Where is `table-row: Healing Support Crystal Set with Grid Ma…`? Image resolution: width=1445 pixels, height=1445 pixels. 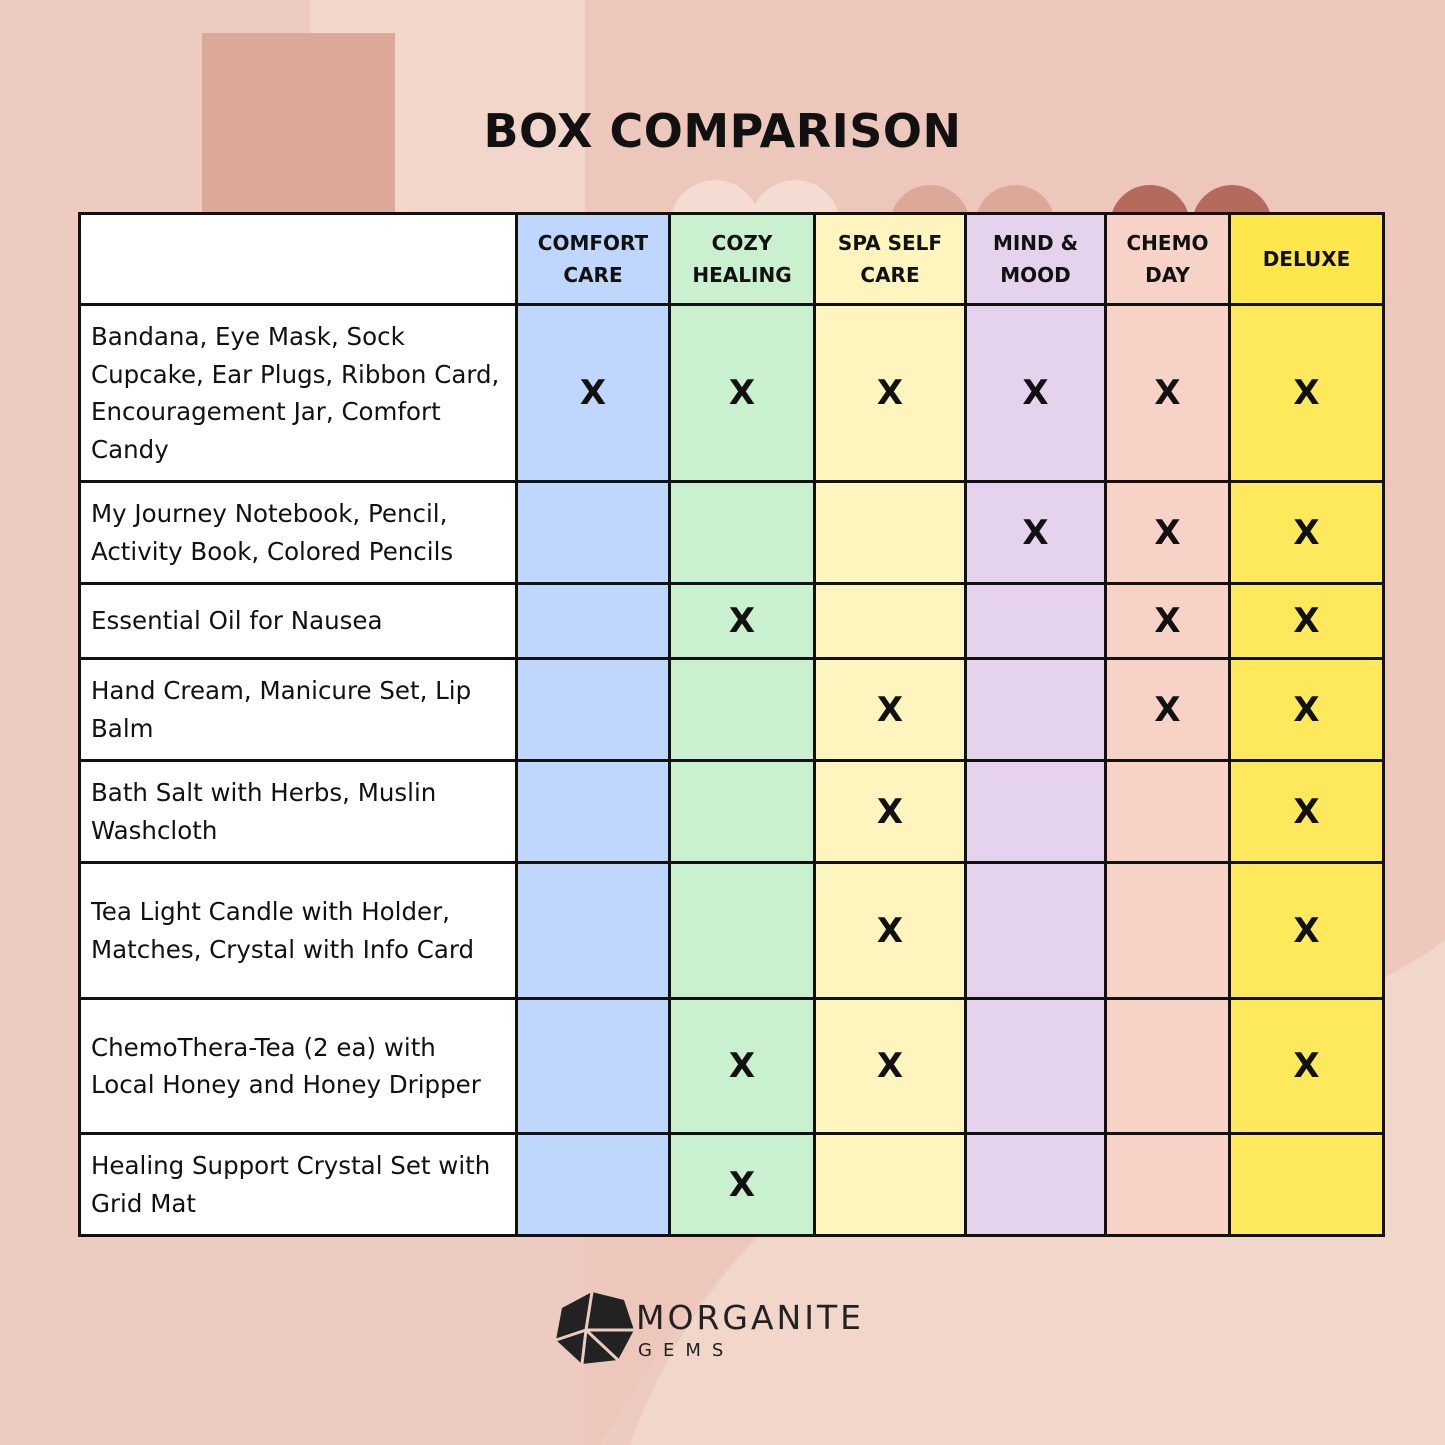 table-row: Healing Support Crystal Set with Grid Ma… is located at coordinates (731, 1184).